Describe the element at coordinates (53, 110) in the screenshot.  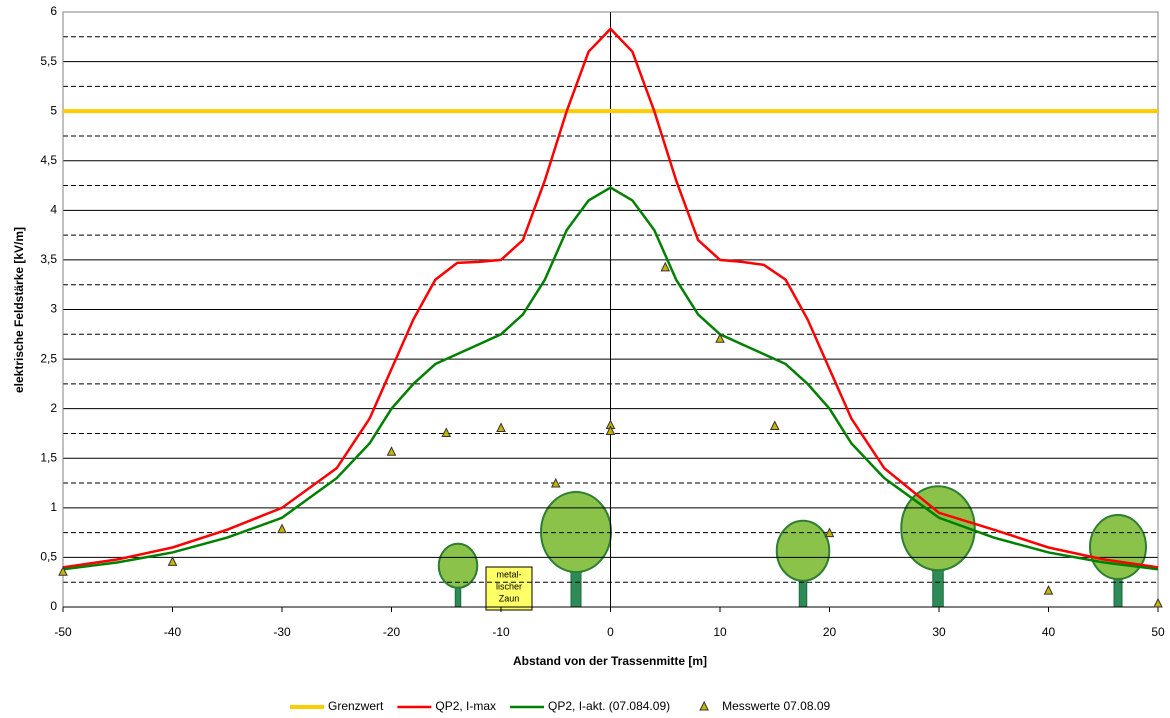
I see `y-tick-label: 5` at that location.